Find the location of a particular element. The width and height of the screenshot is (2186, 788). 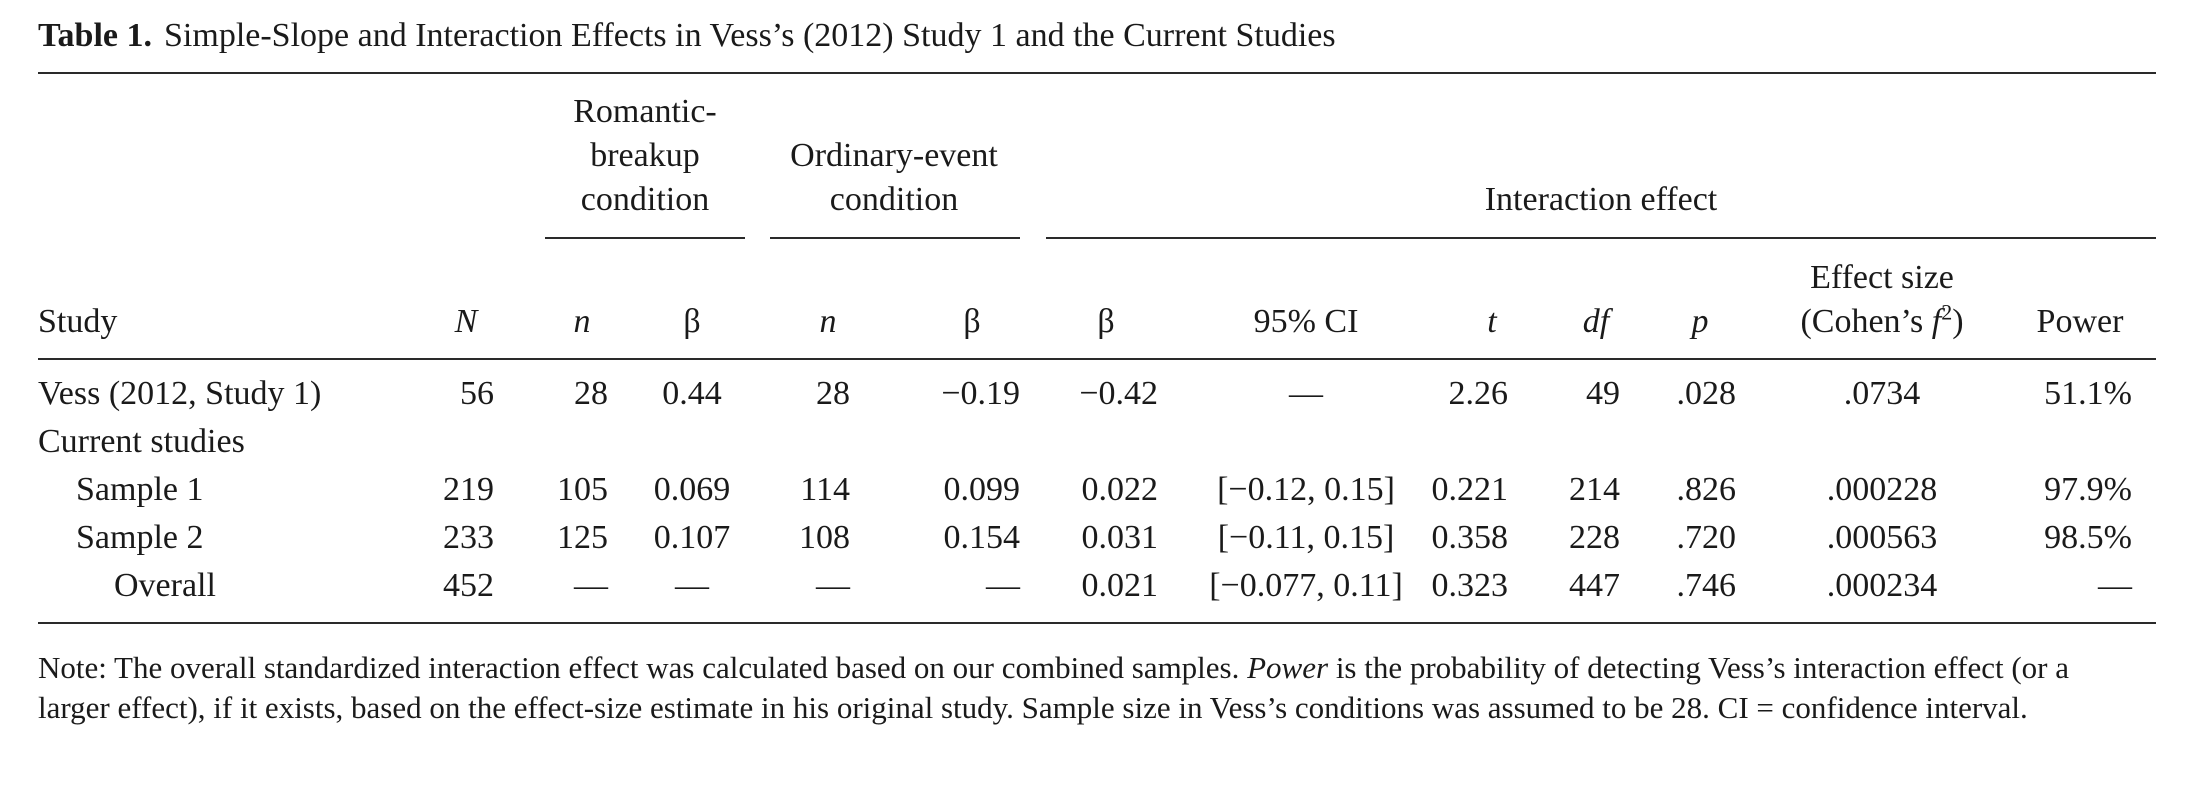

cell-rb-n: — is located at coordinates (591, 585).